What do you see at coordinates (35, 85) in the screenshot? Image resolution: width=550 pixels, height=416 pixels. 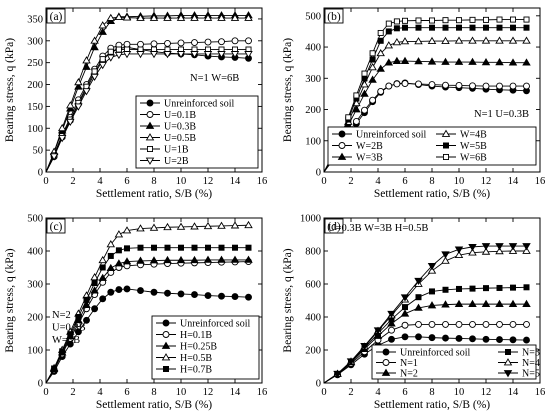 I see `y-tick-label: 200` at bounding box center [35, 85].